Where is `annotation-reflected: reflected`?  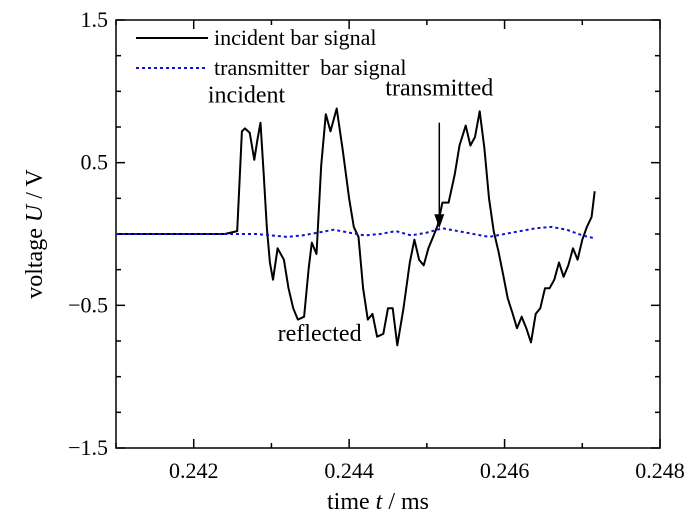 annotation-reflected: reflected is located at coordinates (320, 334).